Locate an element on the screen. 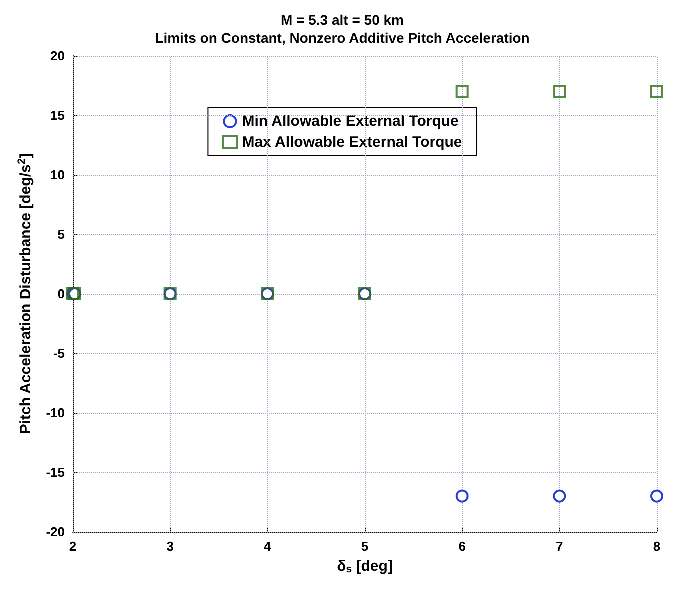 The height and width of the screenshot is (590, 685). legend-label: Max Allowable External Torque is located at coordinates (352, 142).